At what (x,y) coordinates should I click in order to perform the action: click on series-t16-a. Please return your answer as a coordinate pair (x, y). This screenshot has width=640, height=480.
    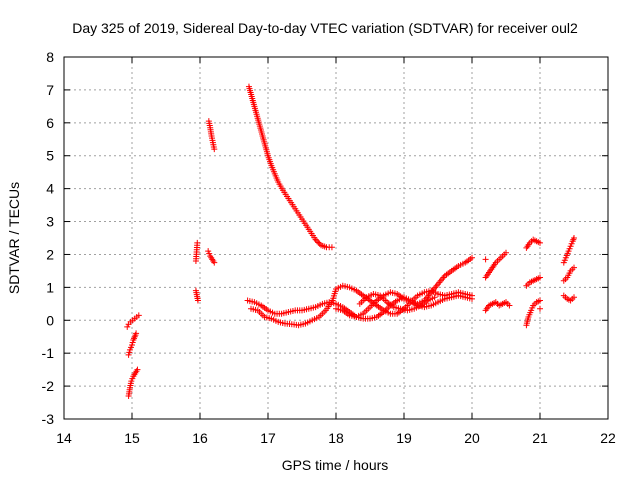
    Looking at the image, I should click on (196, 252).